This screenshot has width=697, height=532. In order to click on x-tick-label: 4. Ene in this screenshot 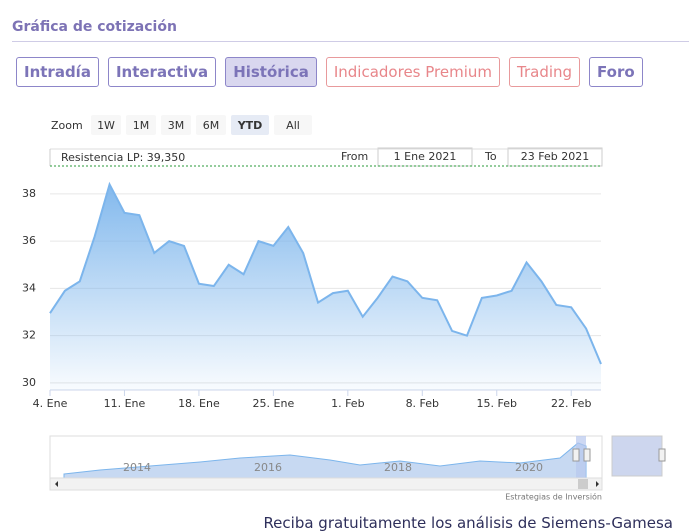, I will do `click(50, 403)`.